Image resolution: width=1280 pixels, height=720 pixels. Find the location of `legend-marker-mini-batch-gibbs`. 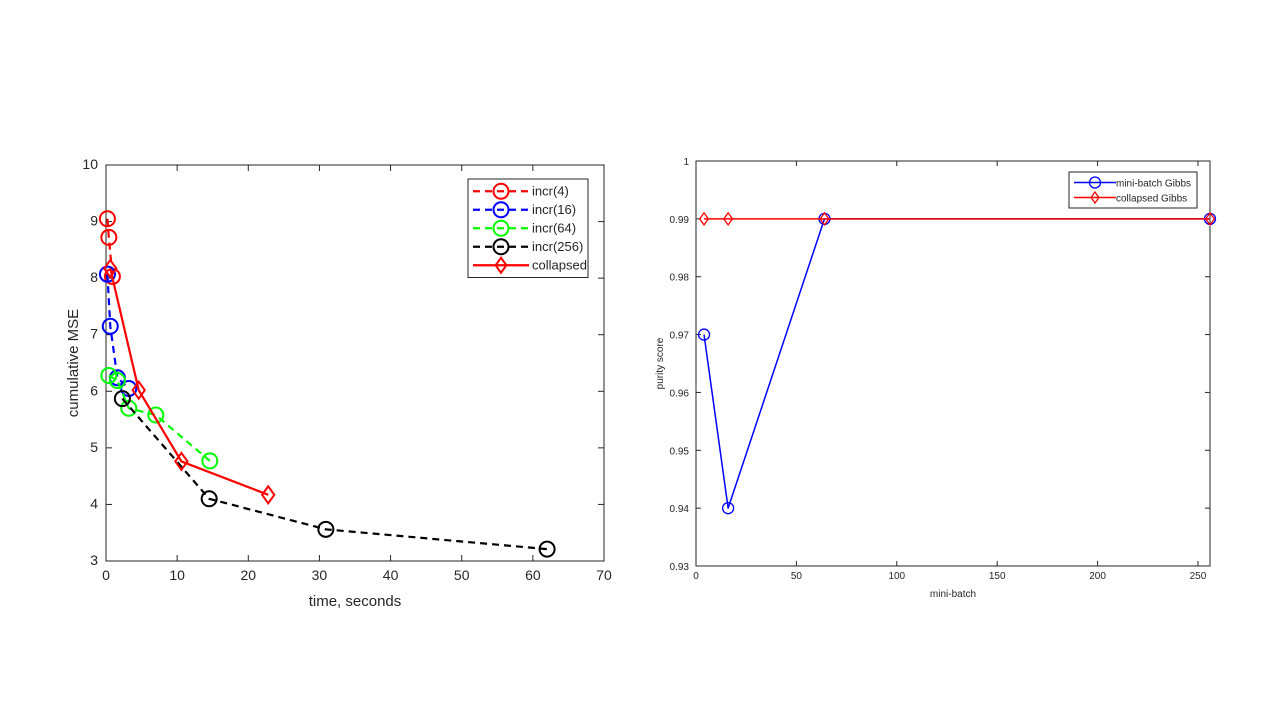

legend-marker-mini-batch-gibbs is located at coordinates (1095, 182).